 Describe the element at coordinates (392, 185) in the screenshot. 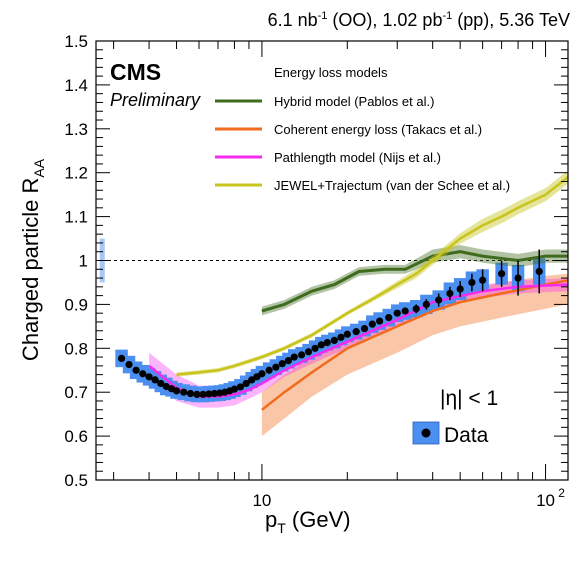

I see `legend-label-jewel: JEWEL+Trajectum (van der Schee et al.)` at that location.